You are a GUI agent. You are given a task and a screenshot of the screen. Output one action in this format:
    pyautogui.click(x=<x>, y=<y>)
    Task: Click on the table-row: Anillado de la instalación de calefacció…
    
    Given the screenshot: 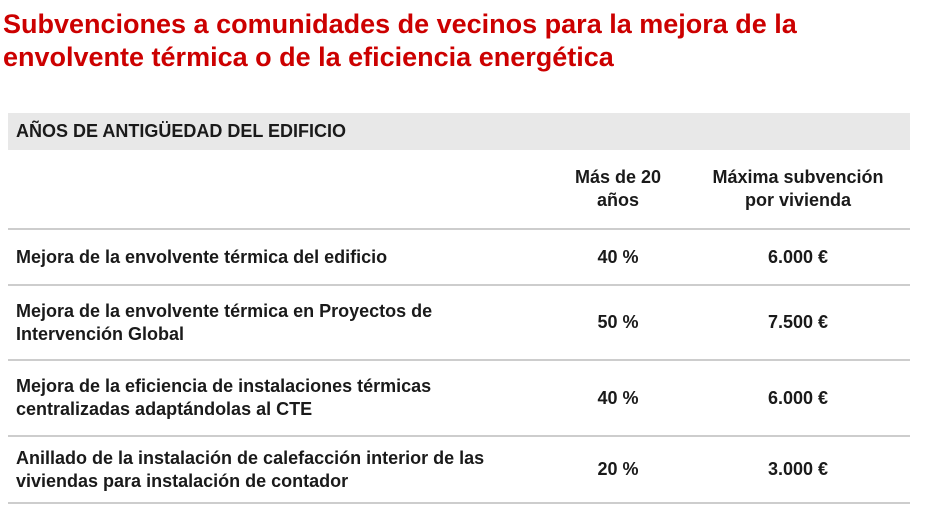 What is the action you would take?
    pyautogui.click(x=459, y=468)
    